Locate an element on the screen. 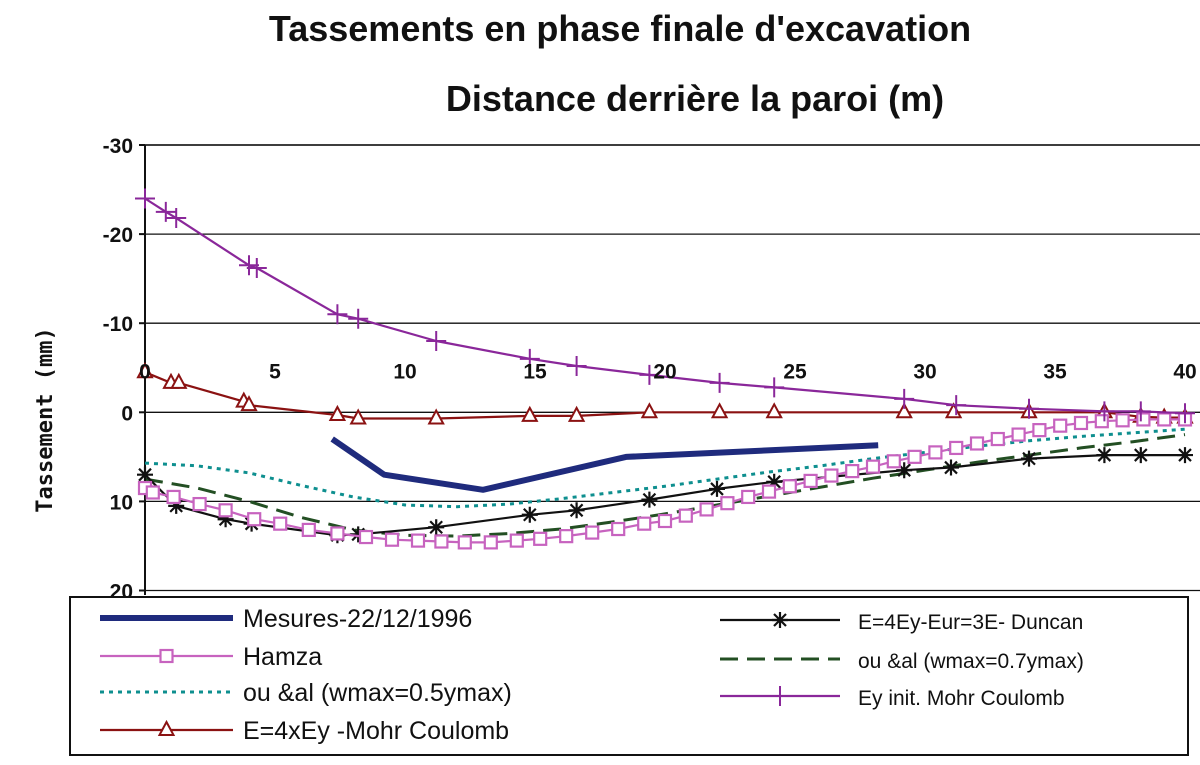  legend-item: ou &al (wmax=0.5ymax) is located at coordinates (306, 693).